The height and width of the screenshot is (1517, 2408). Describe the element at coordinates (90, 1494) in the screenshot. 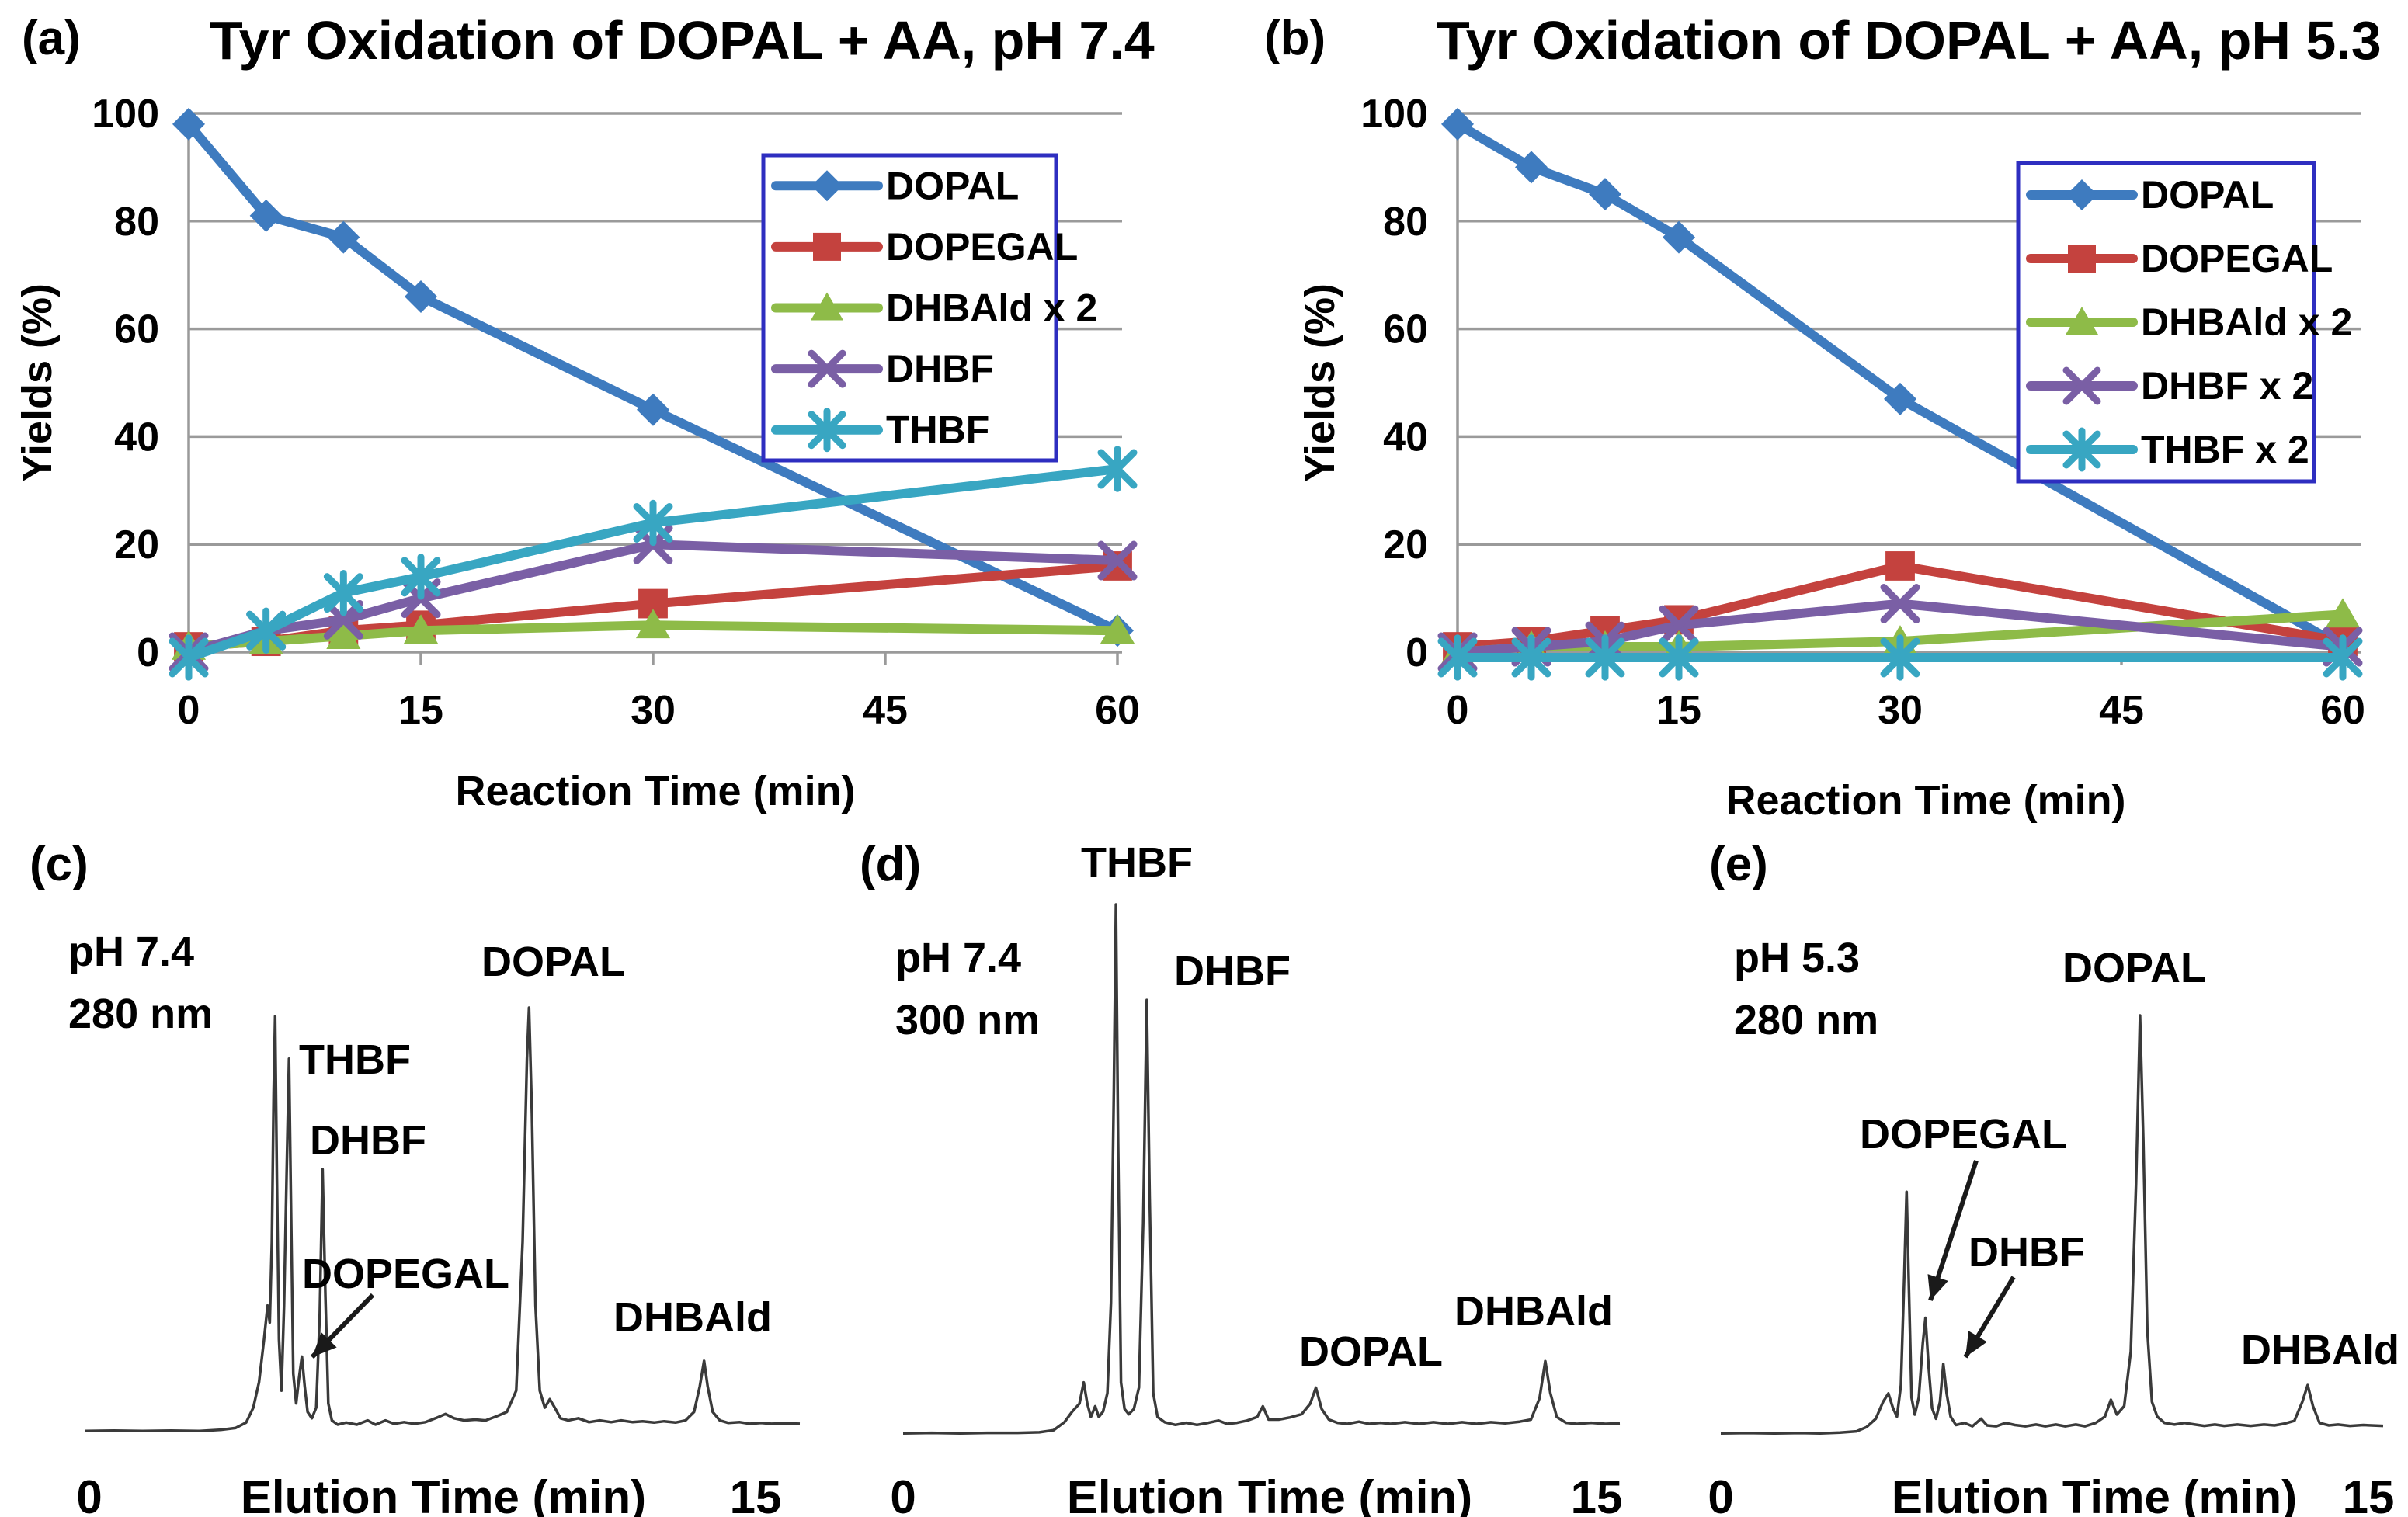

I see `x-start-c: 0` at that location.